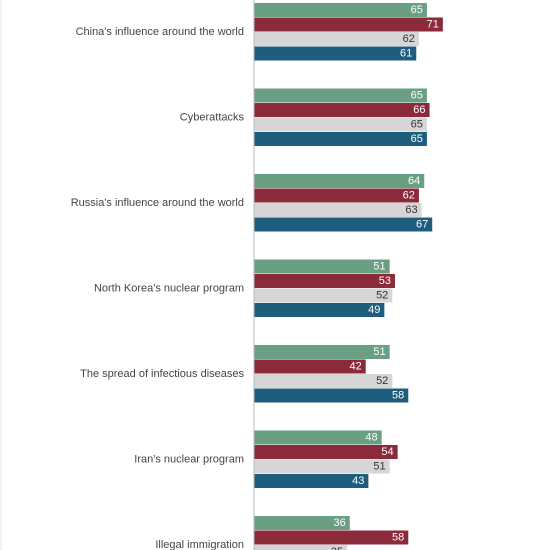 Image resolution: width=550 pixels, height=550 pixels. Describe the element at coordinates (340, 523) in the screenshot. I see `value-label: 36` at that location.